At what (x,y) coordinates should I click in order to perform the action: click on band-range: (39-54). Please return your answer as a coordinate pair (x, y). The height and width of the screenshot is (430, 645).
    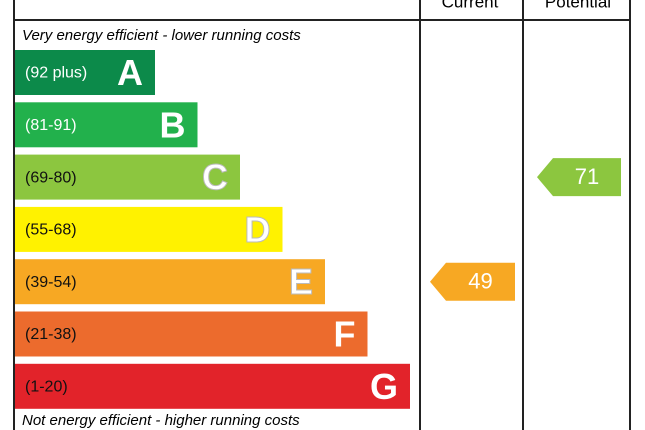
    Looking at the image, I should click on (51, 282).